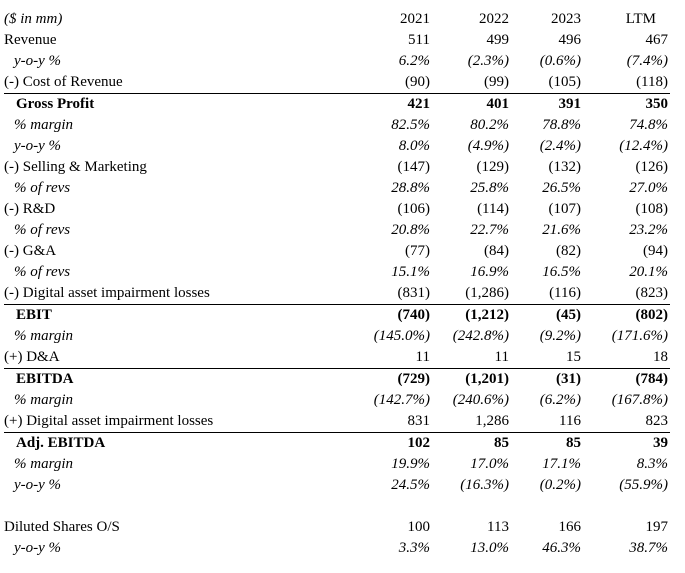 This screenshot has width=685, height=573. Describe the element at coordinates (489, 230) in the screenshot. I see `row-value: 22.7%` at that location.